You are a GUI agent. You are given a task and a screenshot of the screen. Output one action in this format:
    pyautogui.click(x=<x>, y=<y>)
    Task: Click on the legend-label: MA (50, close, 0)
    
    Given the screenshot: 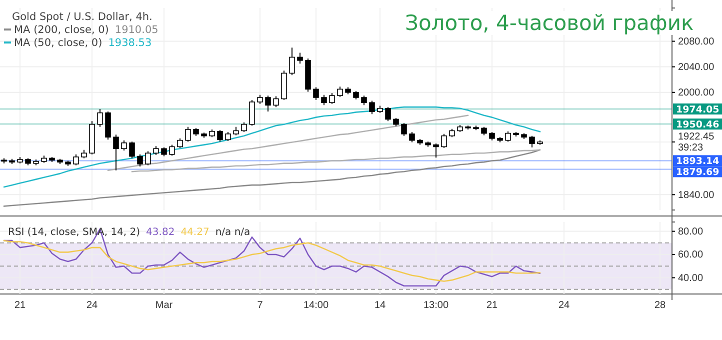 What is the action you would take?
    pyautogui.click(x=58, y=43)
    